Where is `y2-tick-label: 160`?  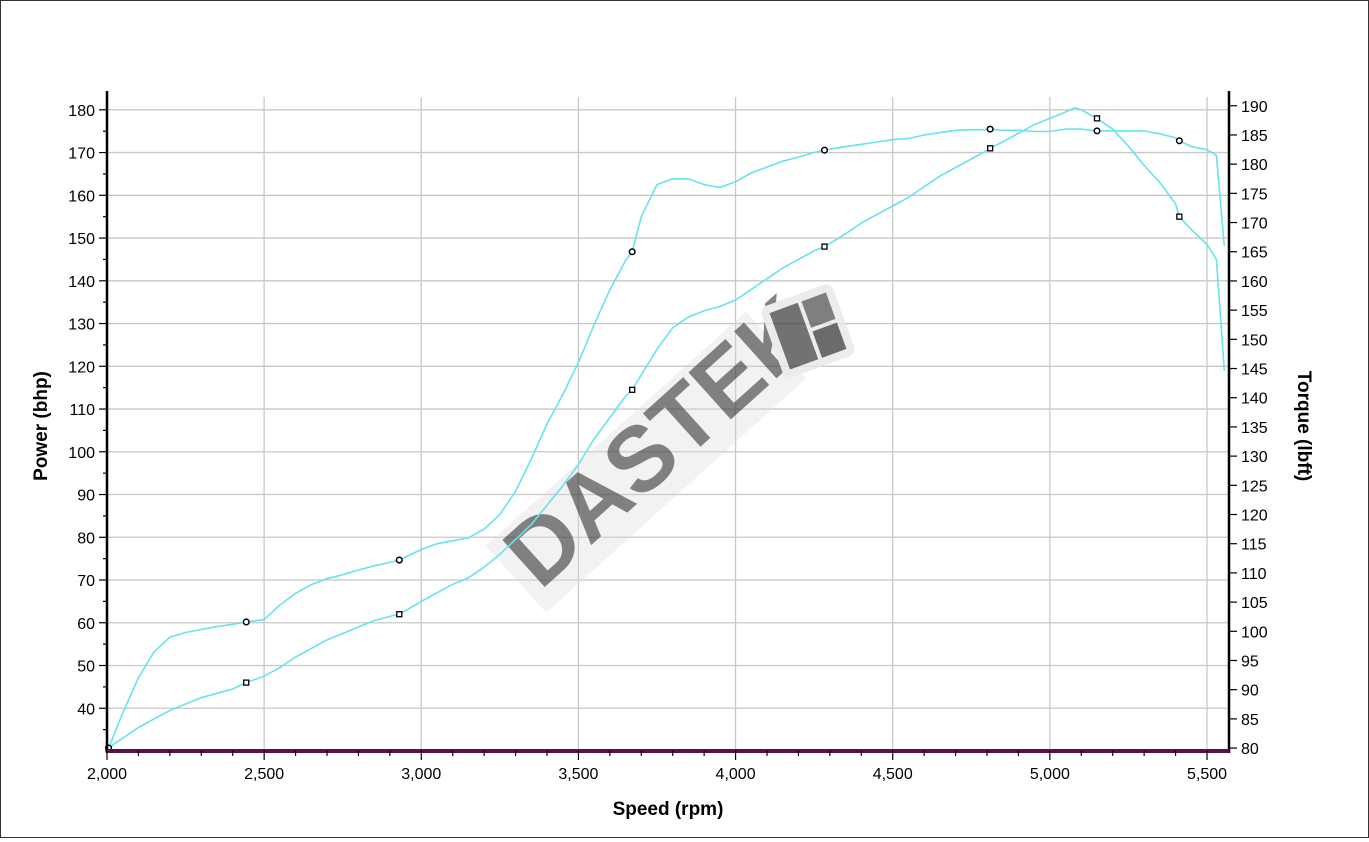
y2-tick-label: 160 is located at coordinates (1254, 282).